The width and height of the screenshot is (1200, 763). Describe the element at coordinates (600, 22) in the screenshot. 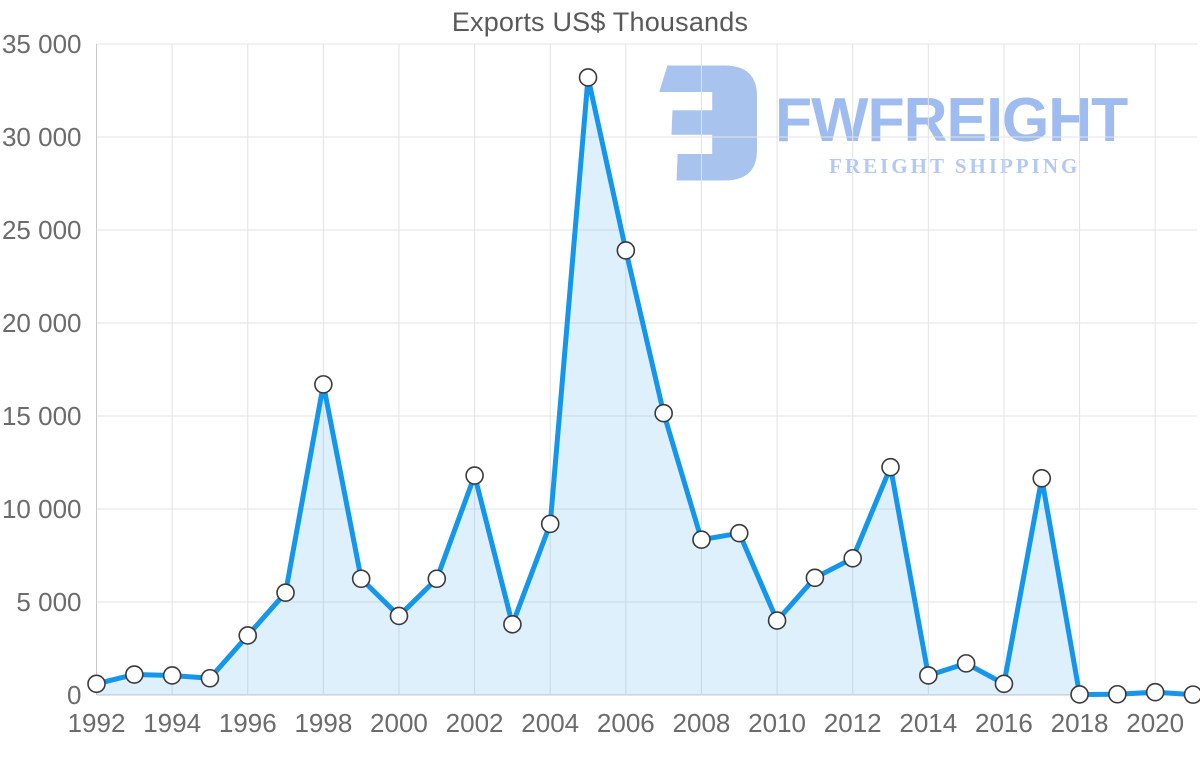

I see `chart-title: Exports US$ Thousands` at that location.